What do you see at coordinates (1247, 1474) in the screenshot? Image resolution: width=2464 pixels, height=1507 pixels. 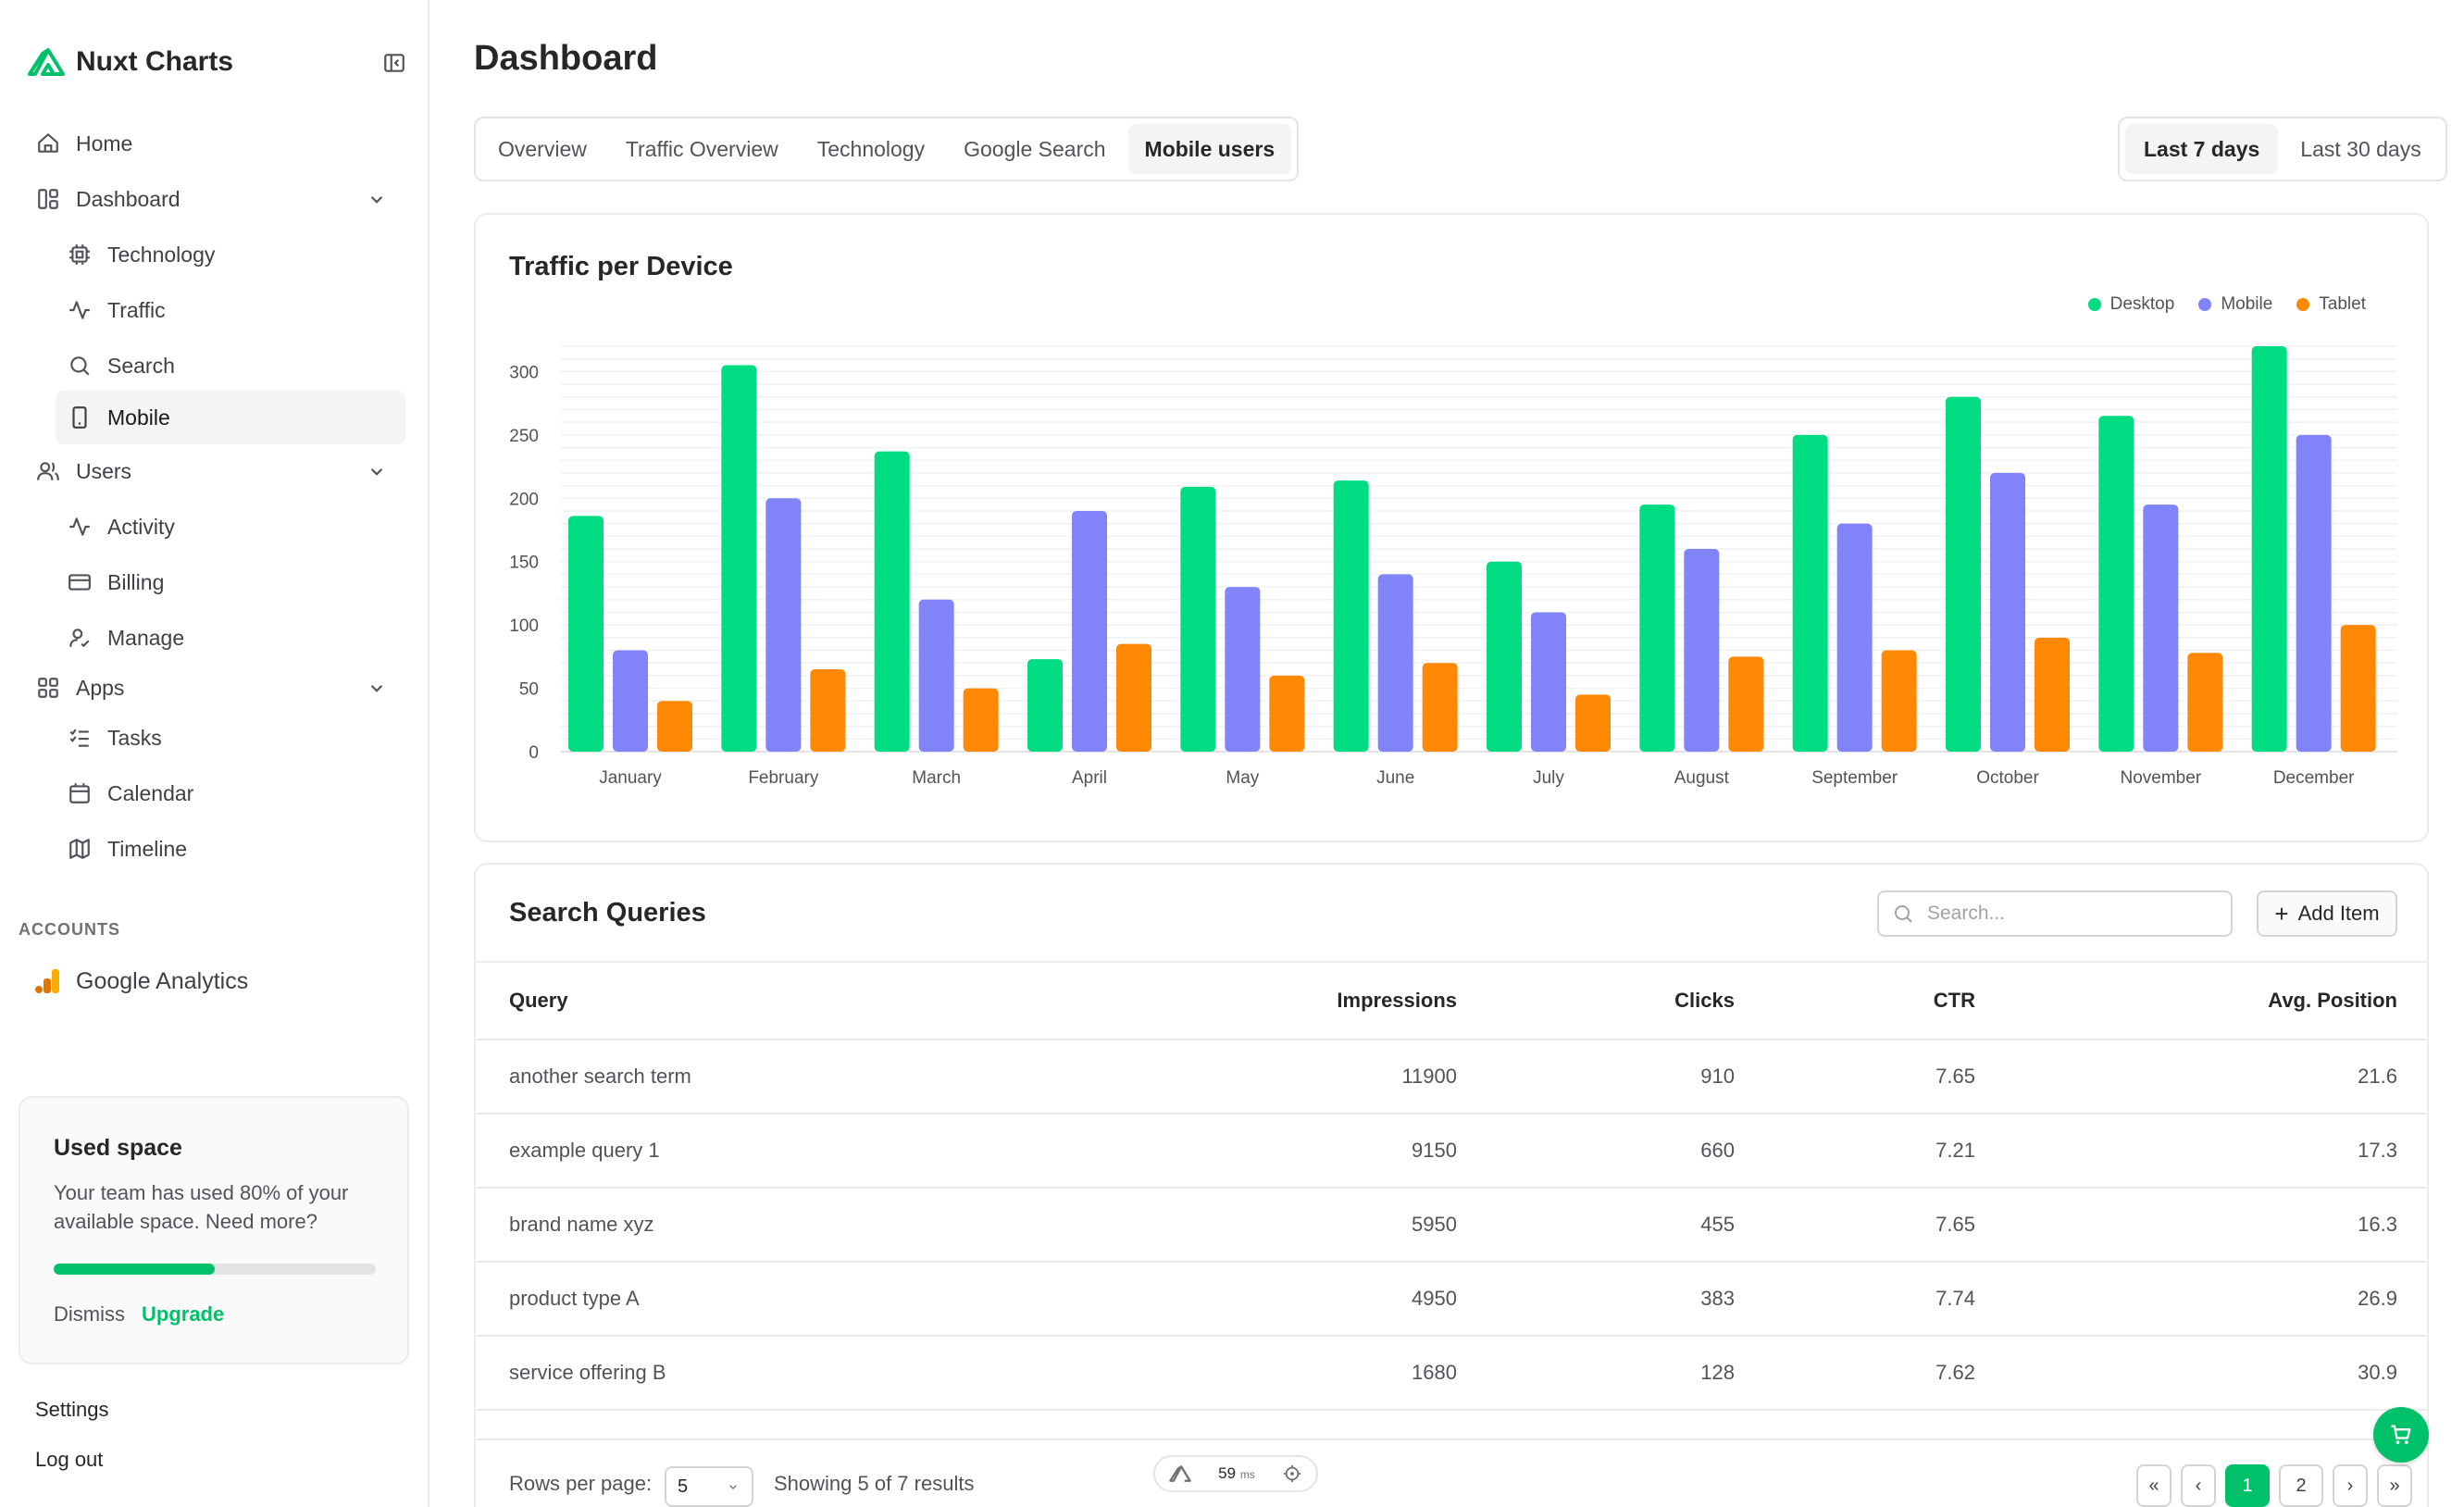 I see `render-time-unit: ms` at bounding box center [1247, 1474].